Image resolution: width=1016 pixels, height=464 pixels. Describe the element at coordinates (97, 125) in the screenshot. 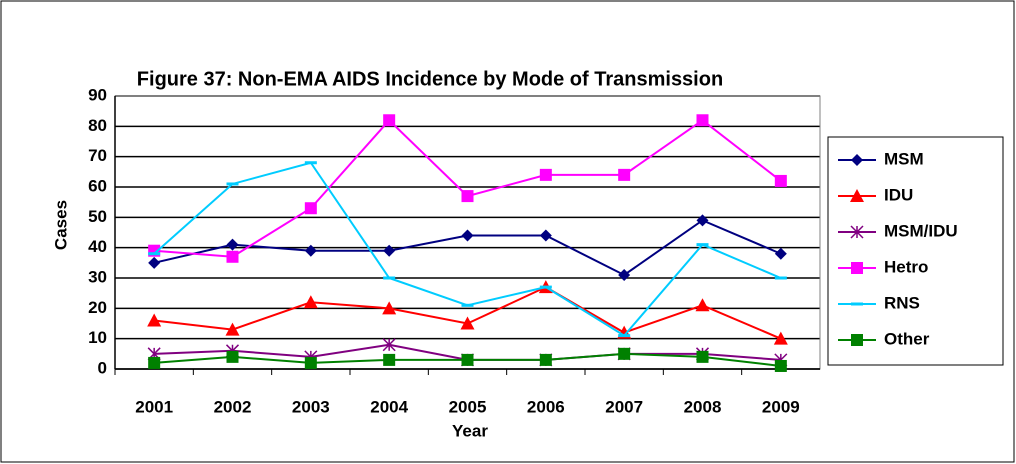

I see `y-tick-label: 80` at that location.